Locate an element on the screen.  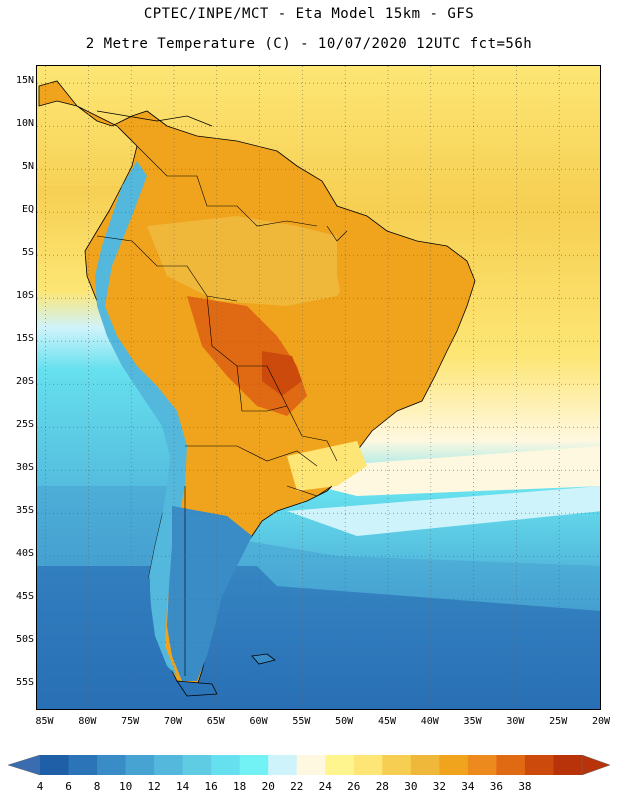
lon-tick-label: 20W is located at coordinates (601, 721).